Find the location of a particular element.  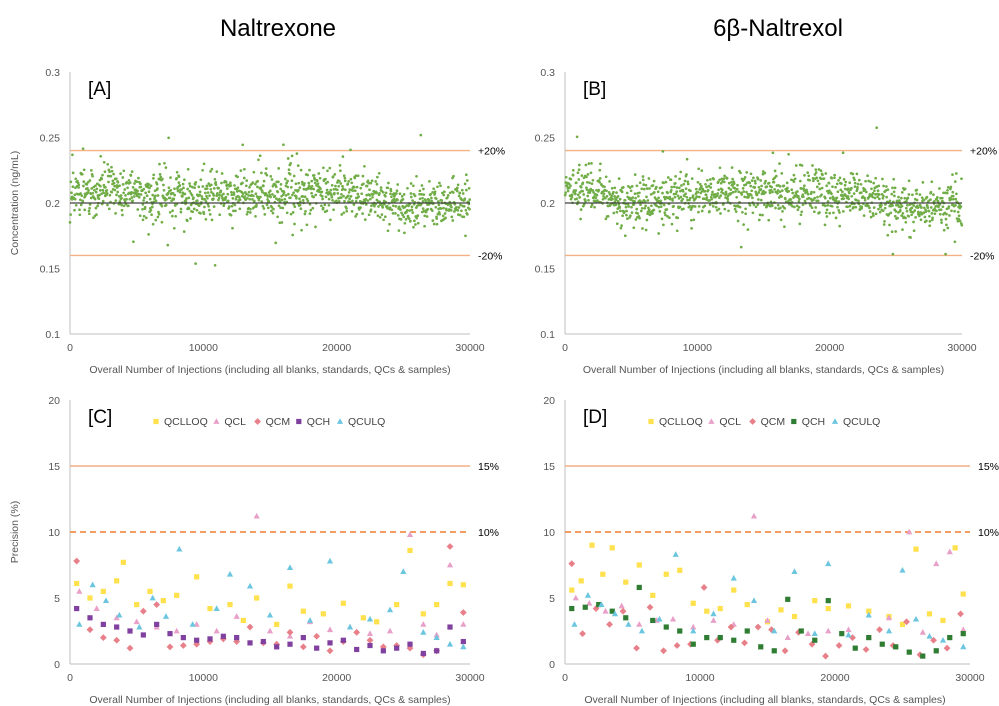

panel-label: [A] is located at coordinates (99, 89).